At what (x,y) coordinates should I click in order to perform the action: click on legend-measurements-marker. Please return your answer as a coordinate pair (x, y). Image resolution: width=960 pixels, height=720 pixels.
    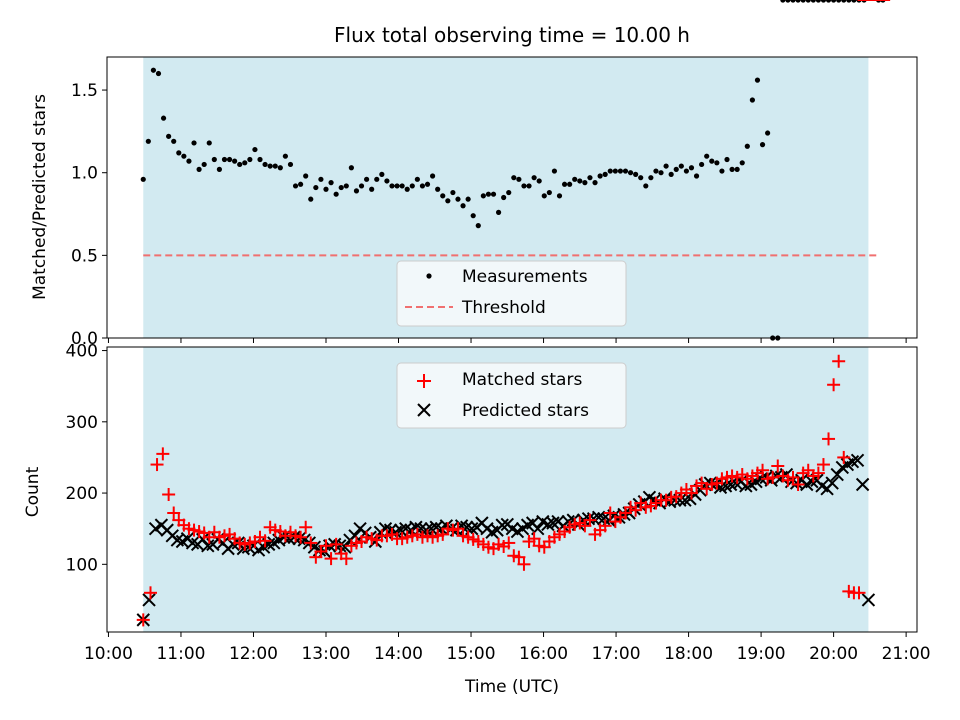
    Looking at the image, I should click on (429, 276).